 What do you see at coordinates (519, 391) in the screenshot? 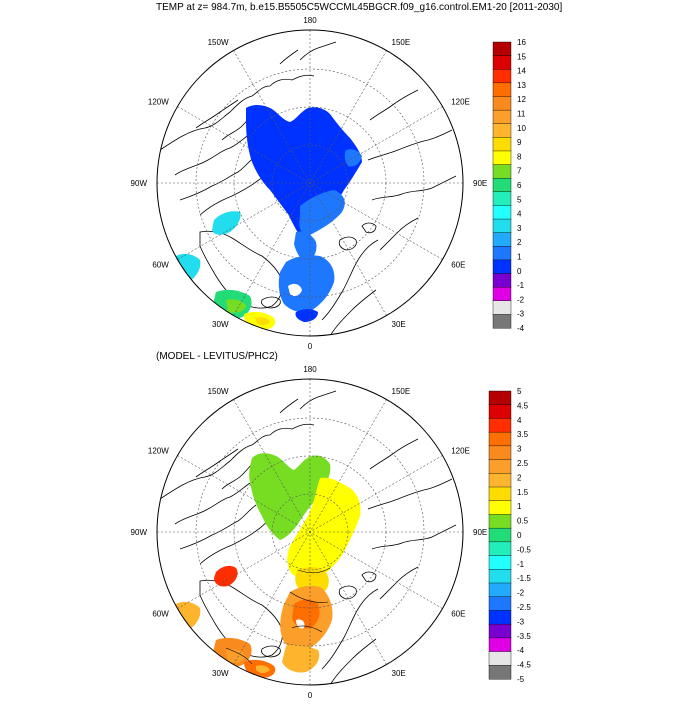
I see `bottom-colorbar-label: 5` at bounding box center [519, 391].